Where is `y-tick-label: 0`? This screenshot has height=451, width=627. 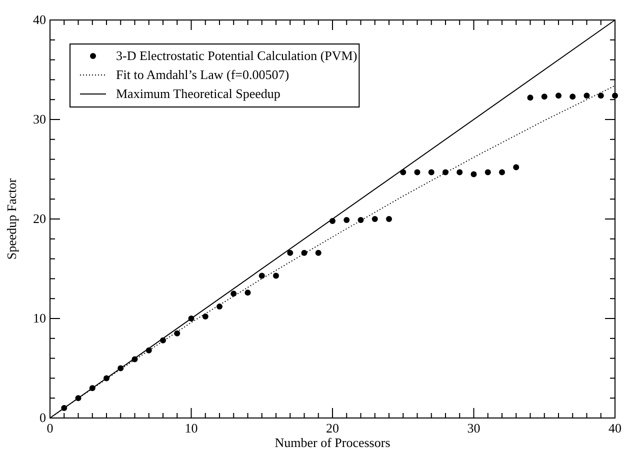 y-tick-label: 0 is located at coordinates (43, 418).